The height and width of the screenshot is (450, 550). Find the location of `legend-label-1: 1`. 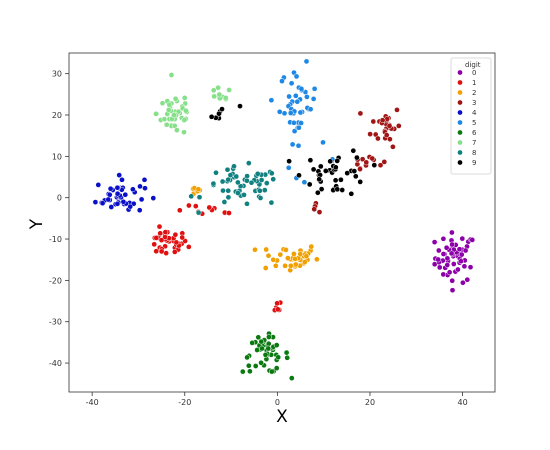

legend-label-1: 1 is located at coordinates (474, 83).